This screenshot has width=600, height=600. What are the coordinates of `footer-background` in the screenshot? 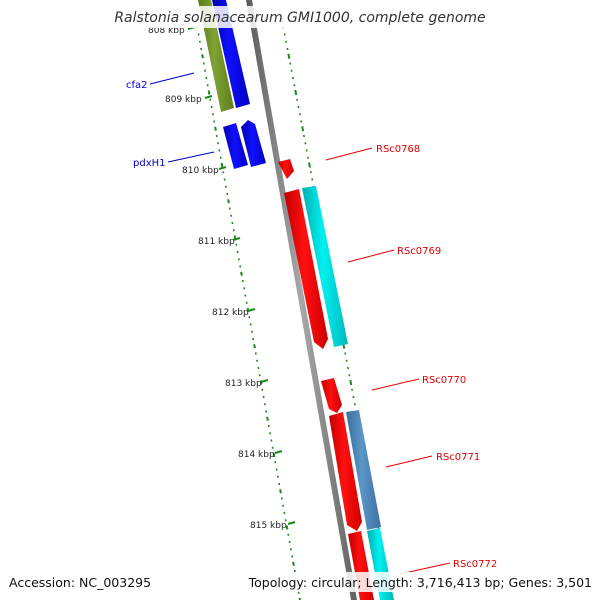 It's located at (300, 582).